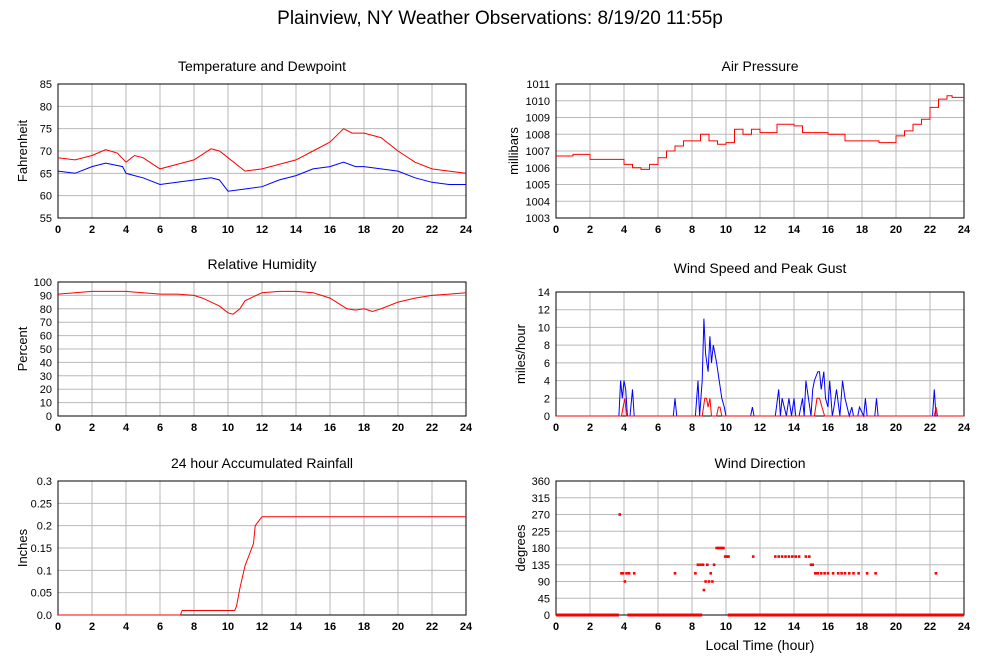 The height and width of the screenshot is (660, 1000). Describe the element at coordinates (692, 230) in the screenshot. I see `pressure-xtick-label: 8` at that location.